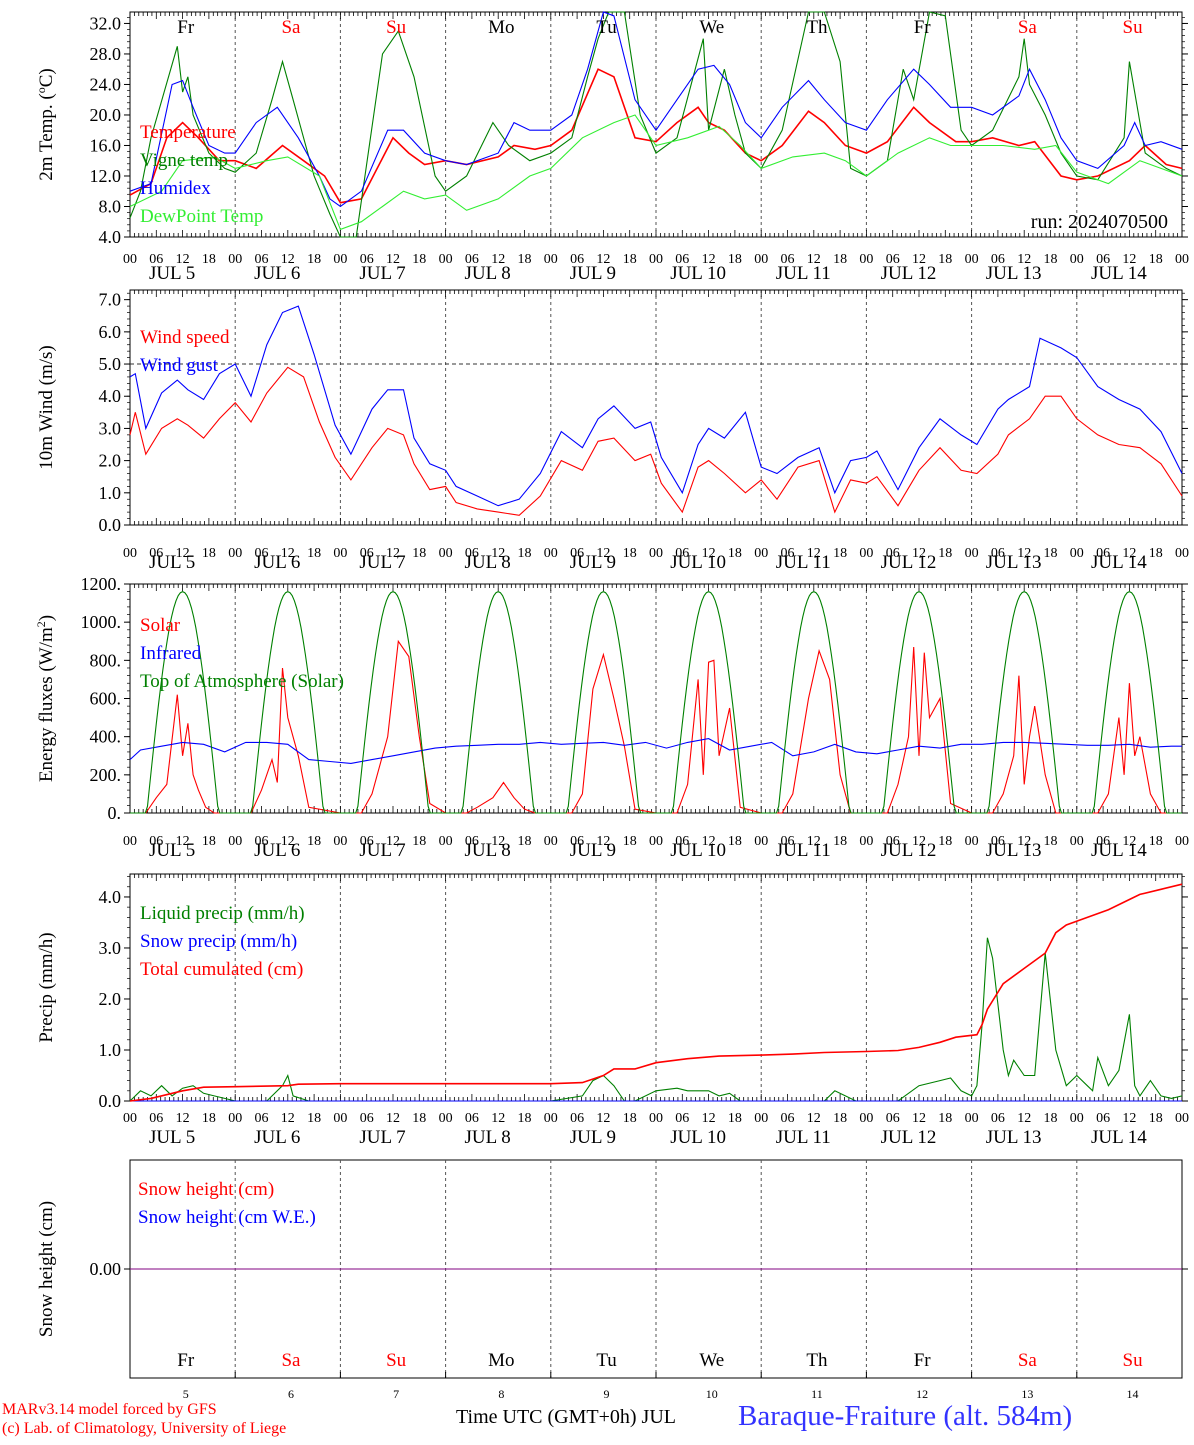  Describe the element at coordinates (396, 1394) in the screenshot. I see `day-number: 7` at that location.